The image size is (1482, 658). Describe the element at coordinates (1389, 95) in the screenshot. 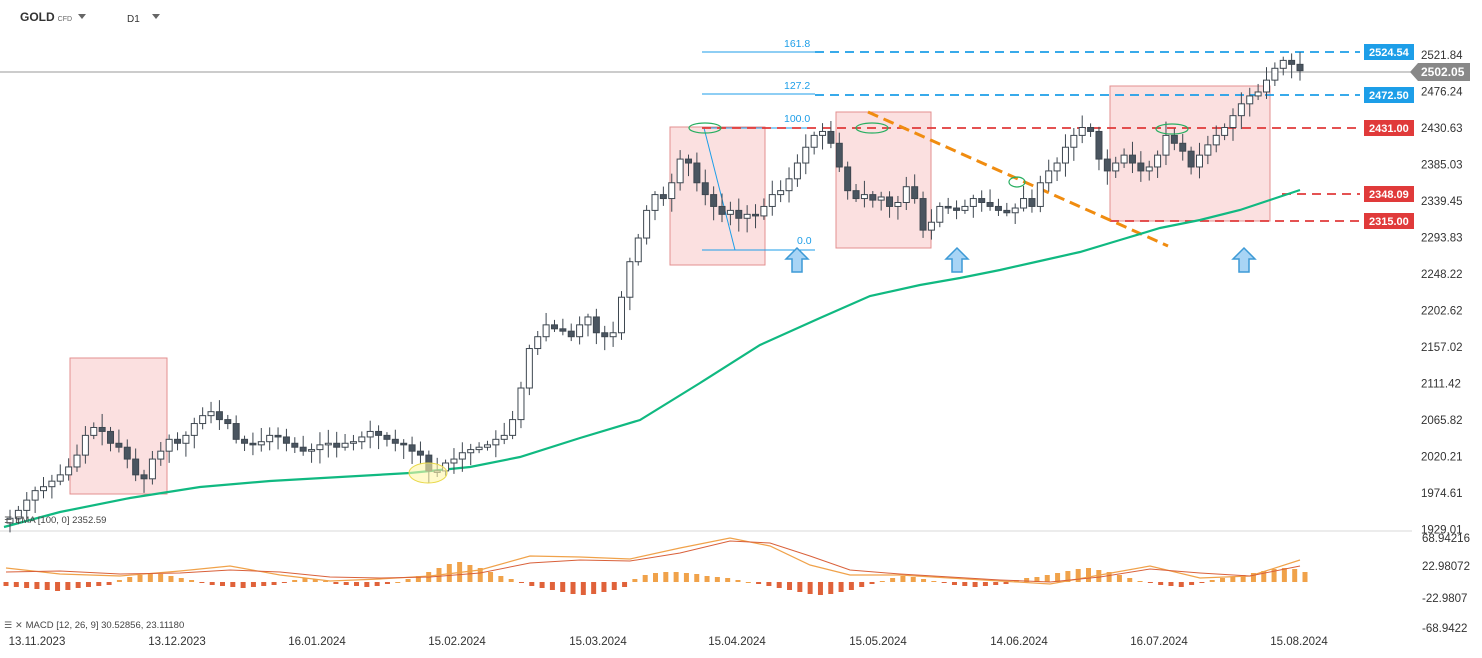

I see `fib-price-tag-bg` at that location.